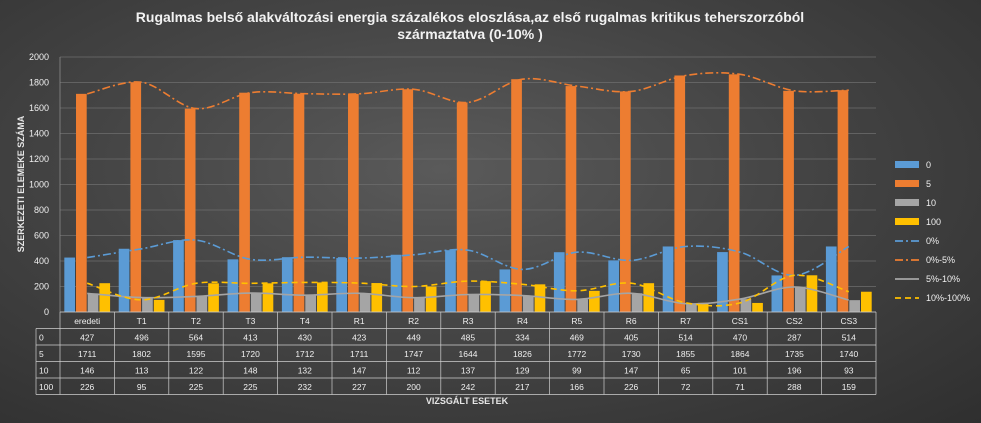 This screenshot has height=423, width=981. What do you see at coordinates (686, 371) in the screenshot?
I see `data-label: 65` at bounding box center [686, 371].